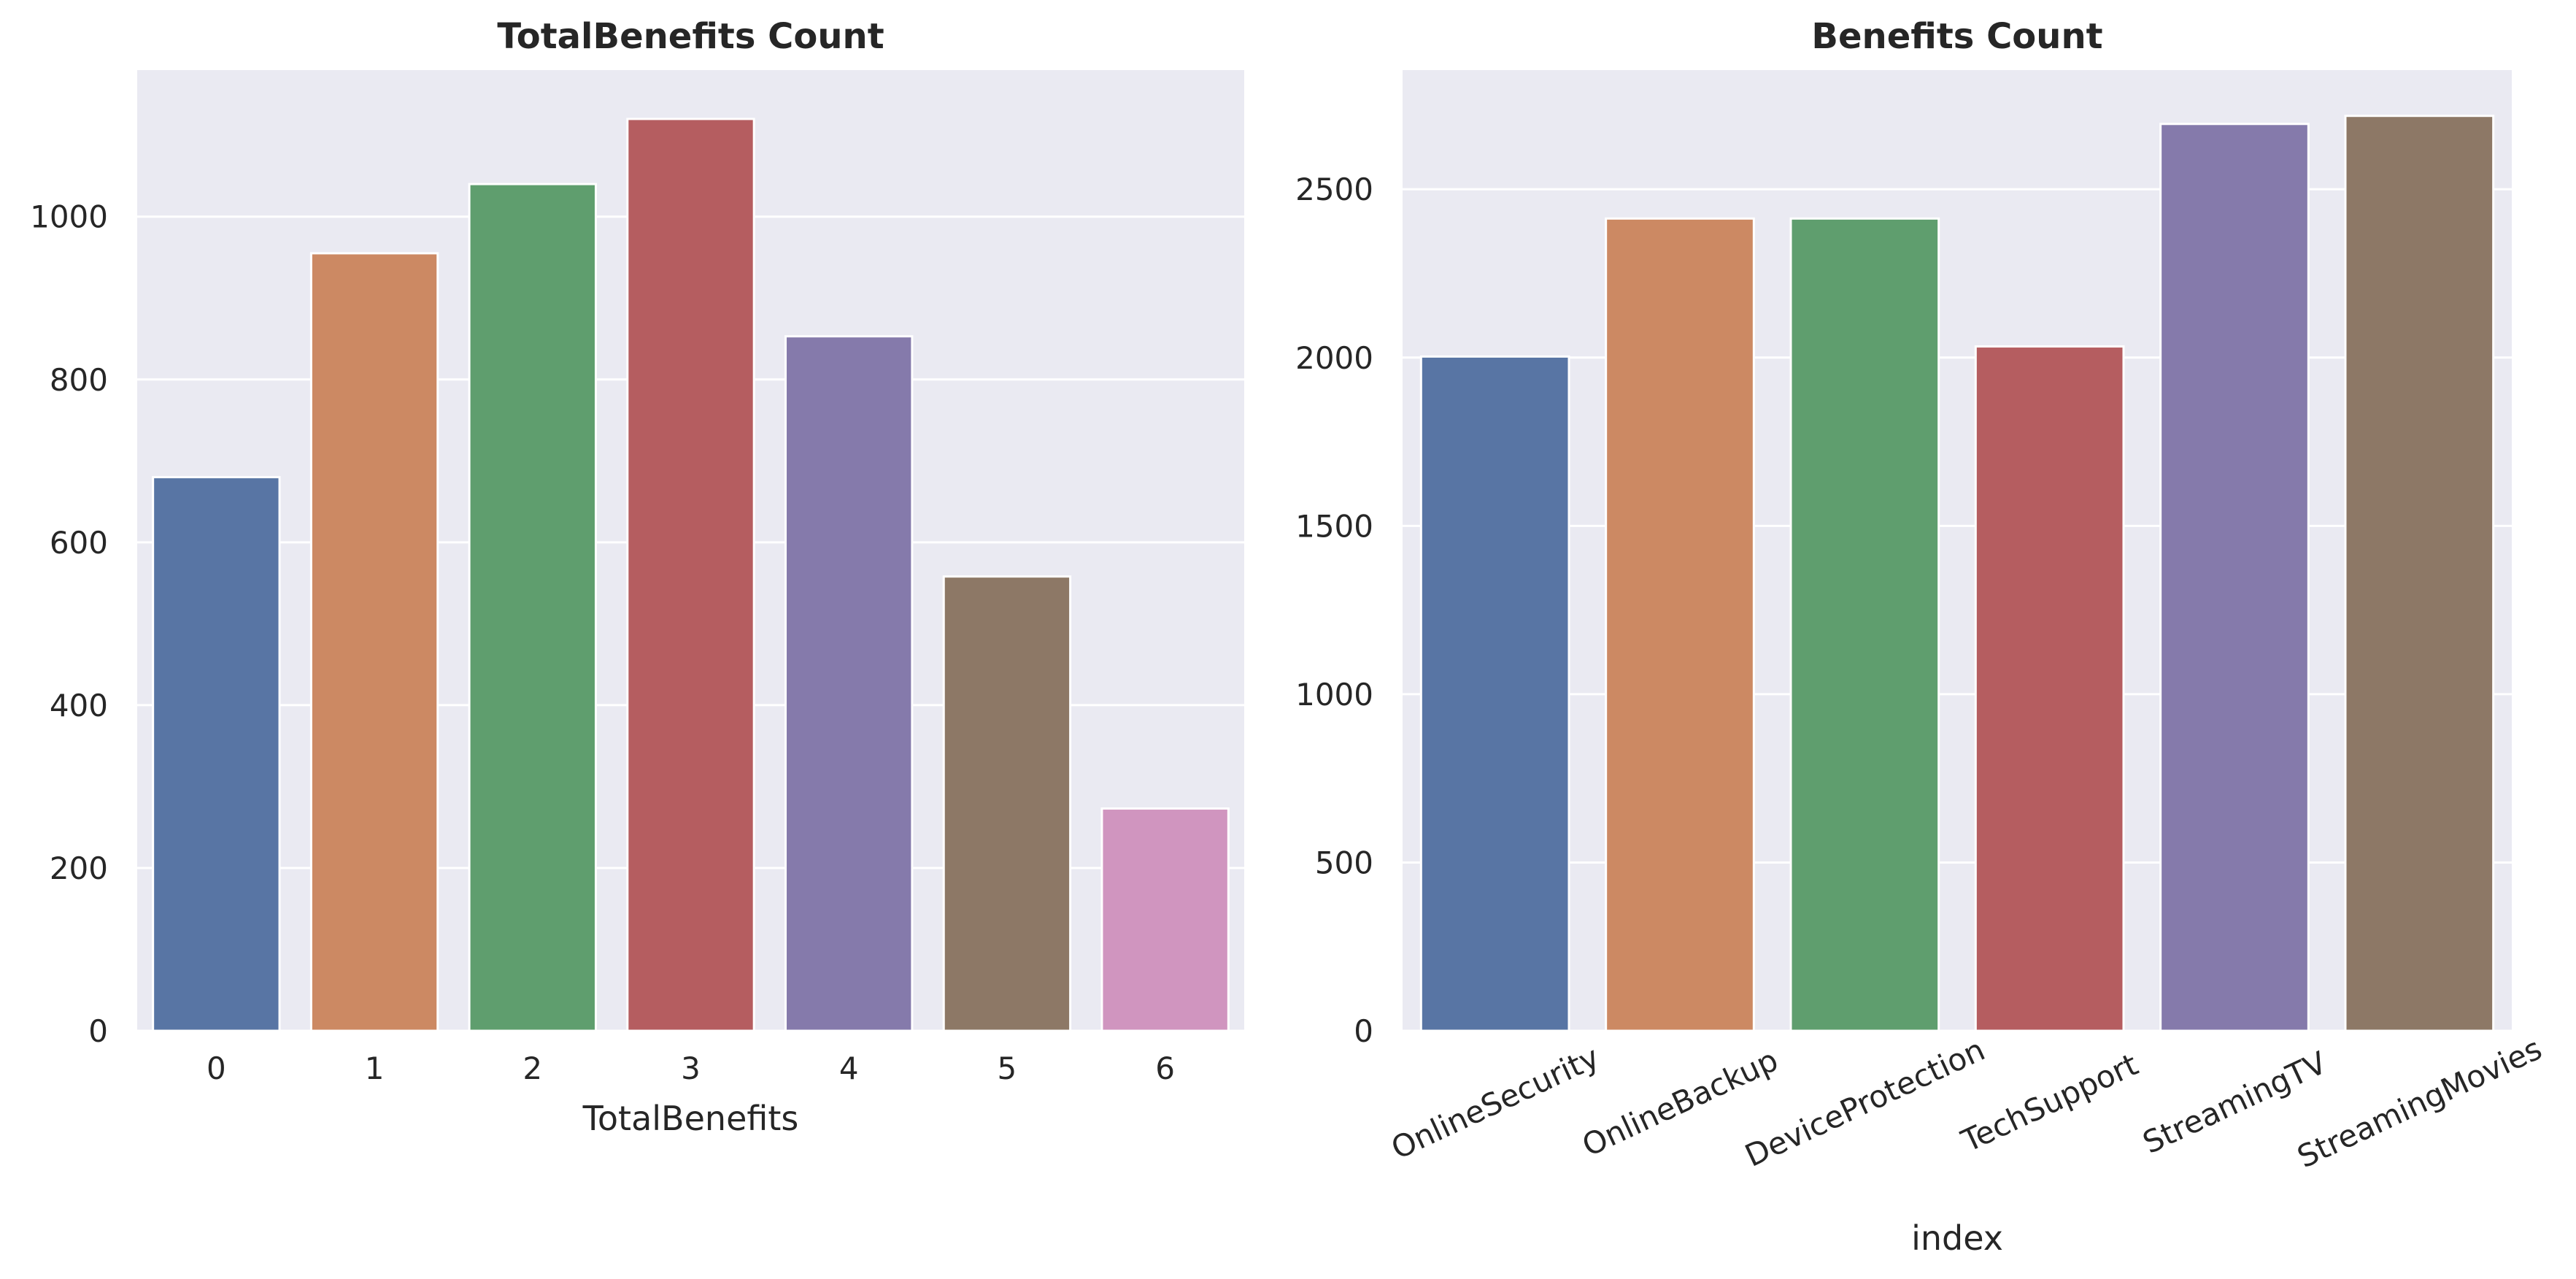  I want to click on y-tick-label: 2500, so click(1334, 190).